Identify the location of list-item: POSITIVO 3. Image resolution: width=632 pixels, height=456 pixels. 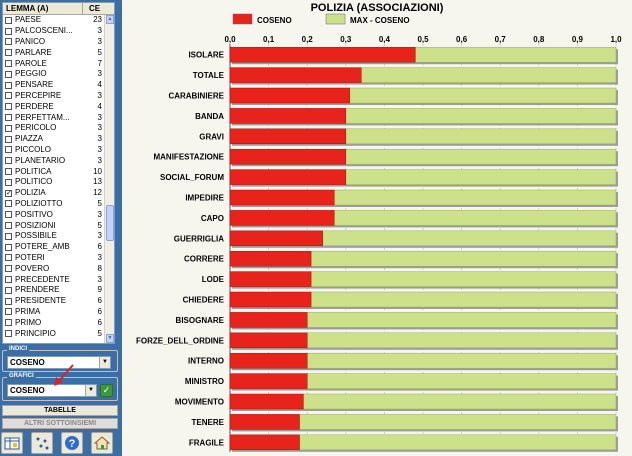
(53, 214).